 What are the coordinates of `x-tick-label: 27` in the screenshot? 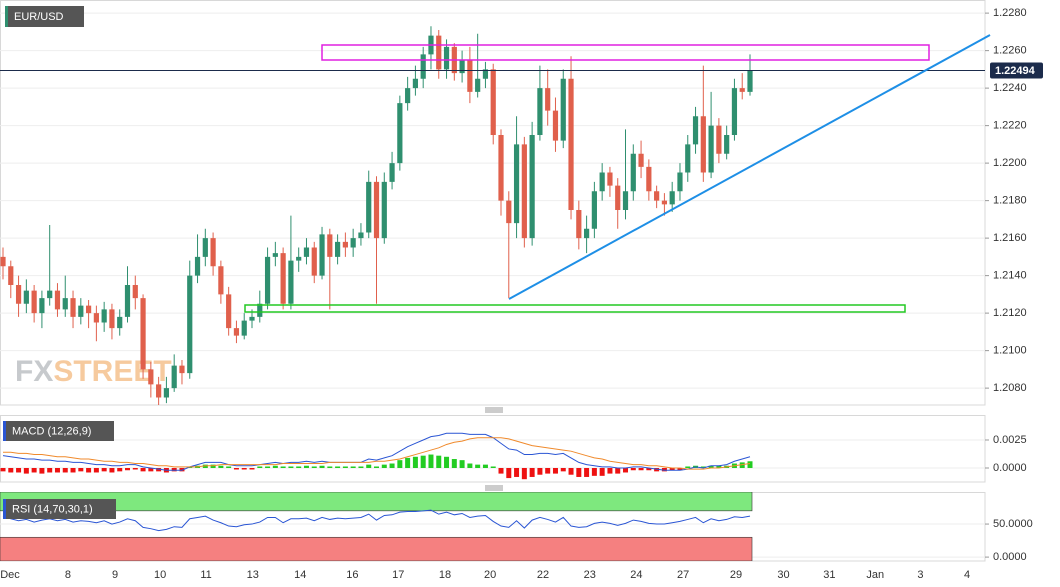 It's located at (683, 575).